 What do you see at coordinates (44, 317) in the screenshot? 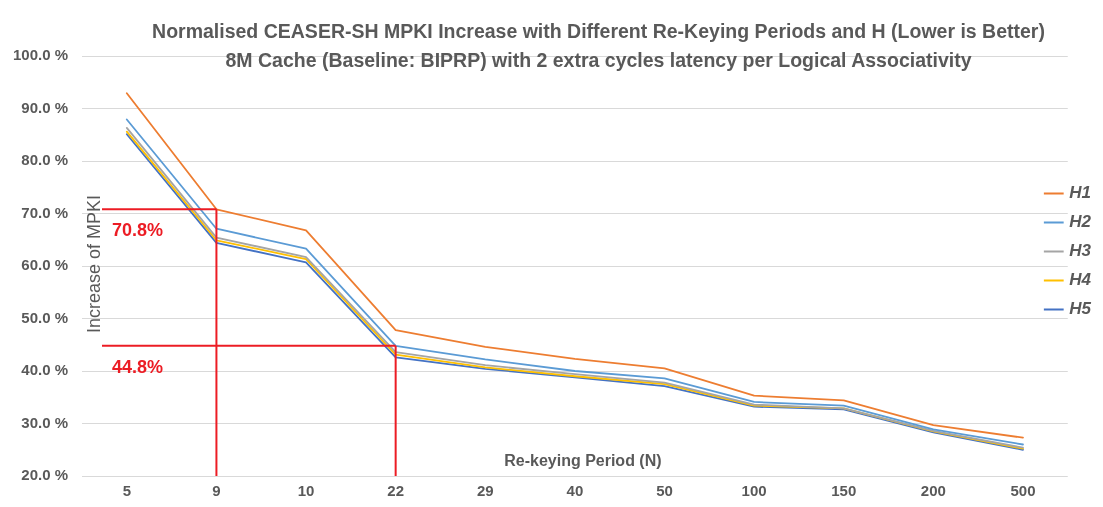
I see `y-tick-label: 50.0 %` at bounding box center [44, 317].